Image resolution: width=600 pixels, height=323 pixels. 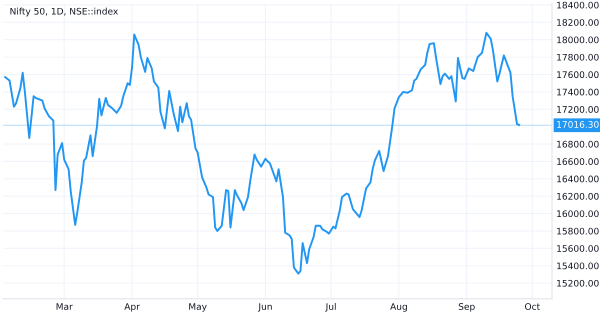 I want to click on y-tick-label: 15200.00, so click(x=578, y=283).